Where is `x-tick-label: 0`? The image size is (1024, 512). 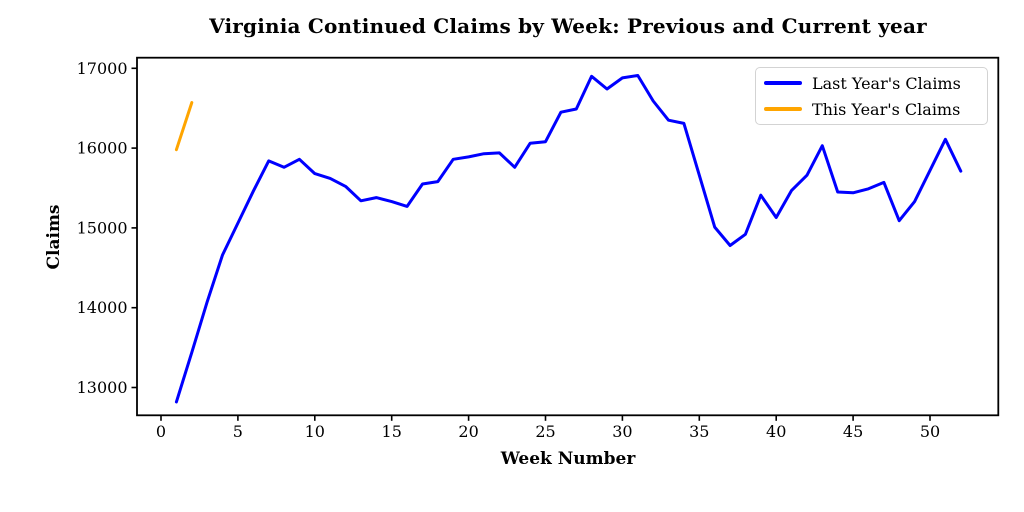
x-tick-label: 0 is located at coordinates (161, 431).